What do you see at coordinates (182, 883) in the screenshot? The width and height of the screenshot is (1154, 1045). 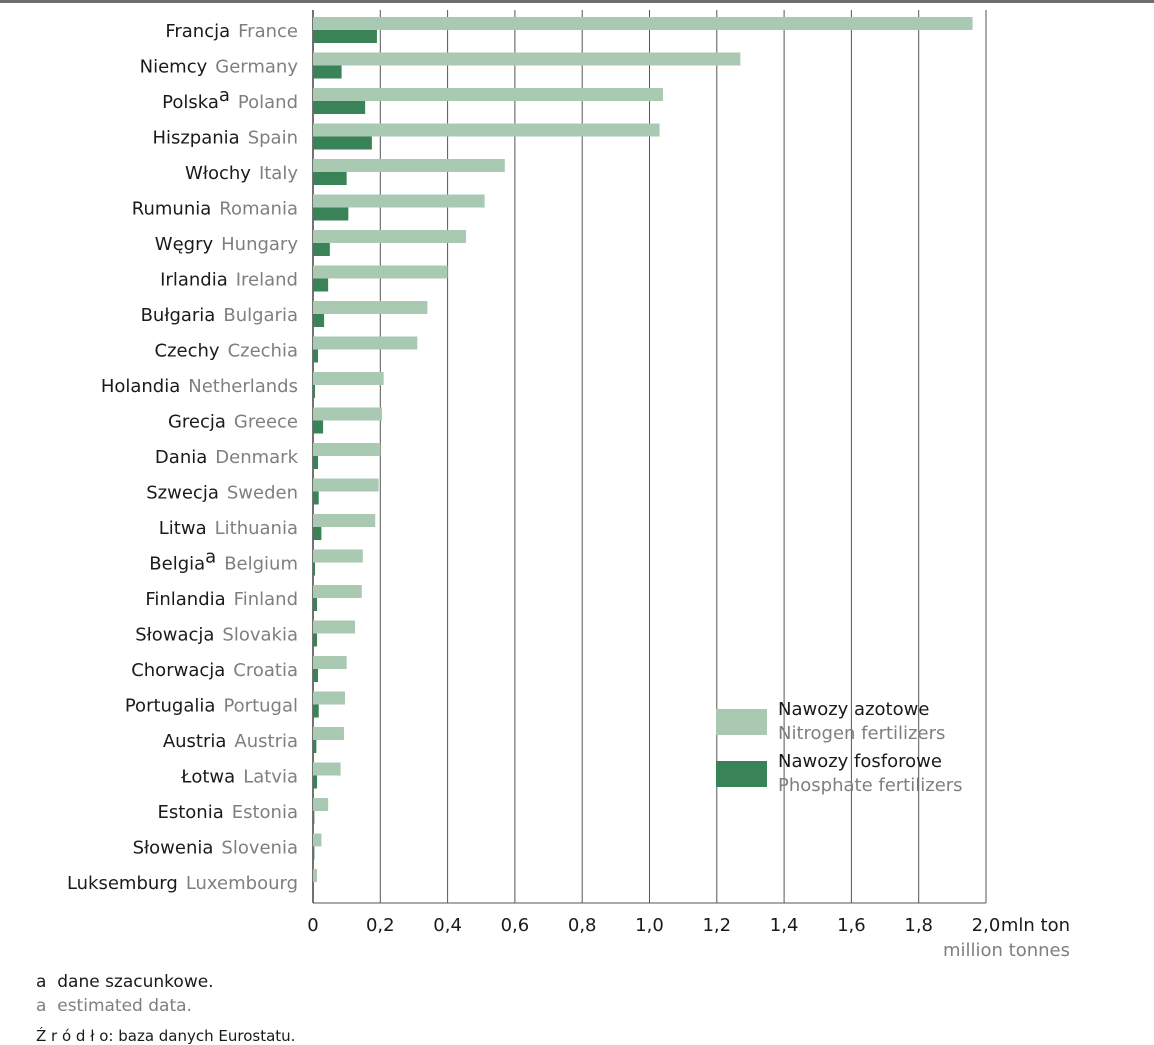 I see `category-label: Luksemburg Luxembourg` at bounding box center [182, 883].